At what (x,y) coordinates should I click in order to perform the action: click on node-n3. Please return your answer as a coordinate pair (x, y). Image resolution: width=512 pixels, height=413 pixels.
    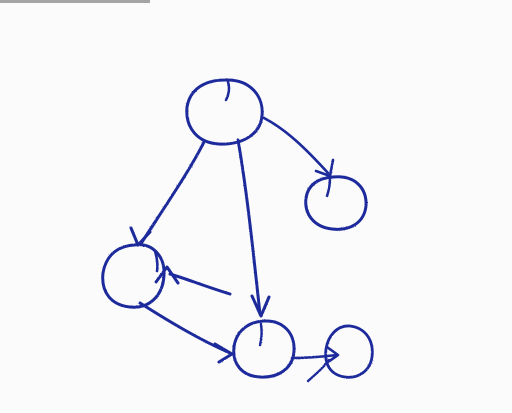
    Looking at the image, I should click on (336, 203).